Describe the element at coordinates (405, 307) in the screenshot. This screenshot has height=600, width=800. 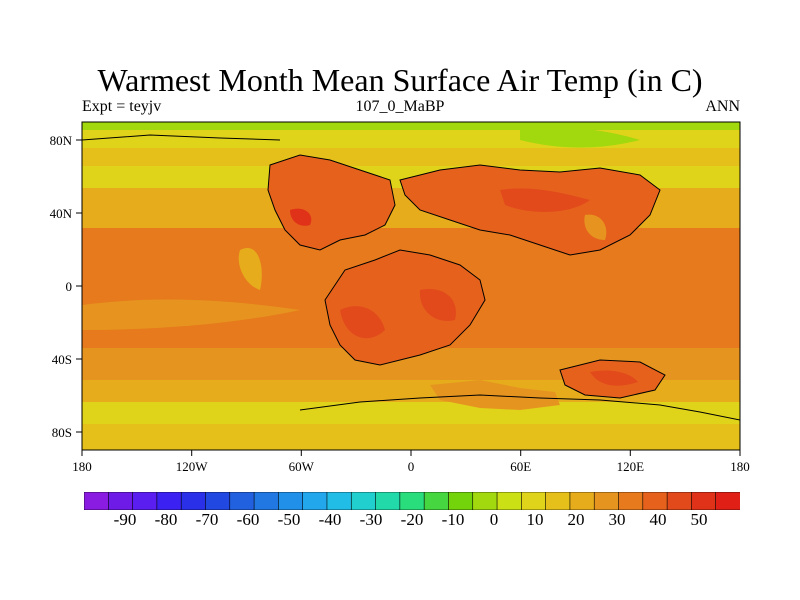
I see `coastline-gondwana` at that location.